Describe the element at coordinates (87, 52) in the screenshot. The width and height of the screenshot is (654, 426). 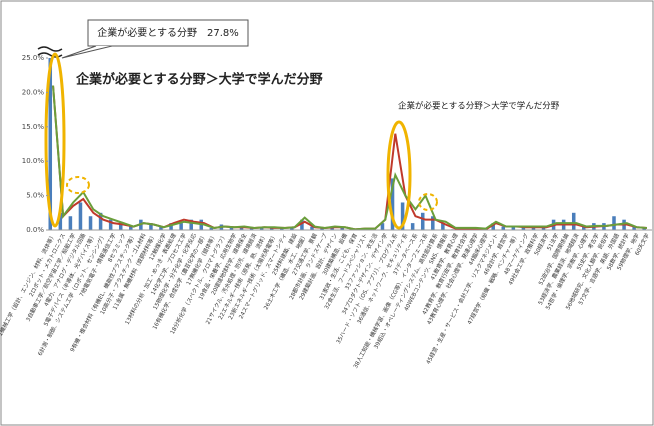
I see `callout-pointer` at that location.